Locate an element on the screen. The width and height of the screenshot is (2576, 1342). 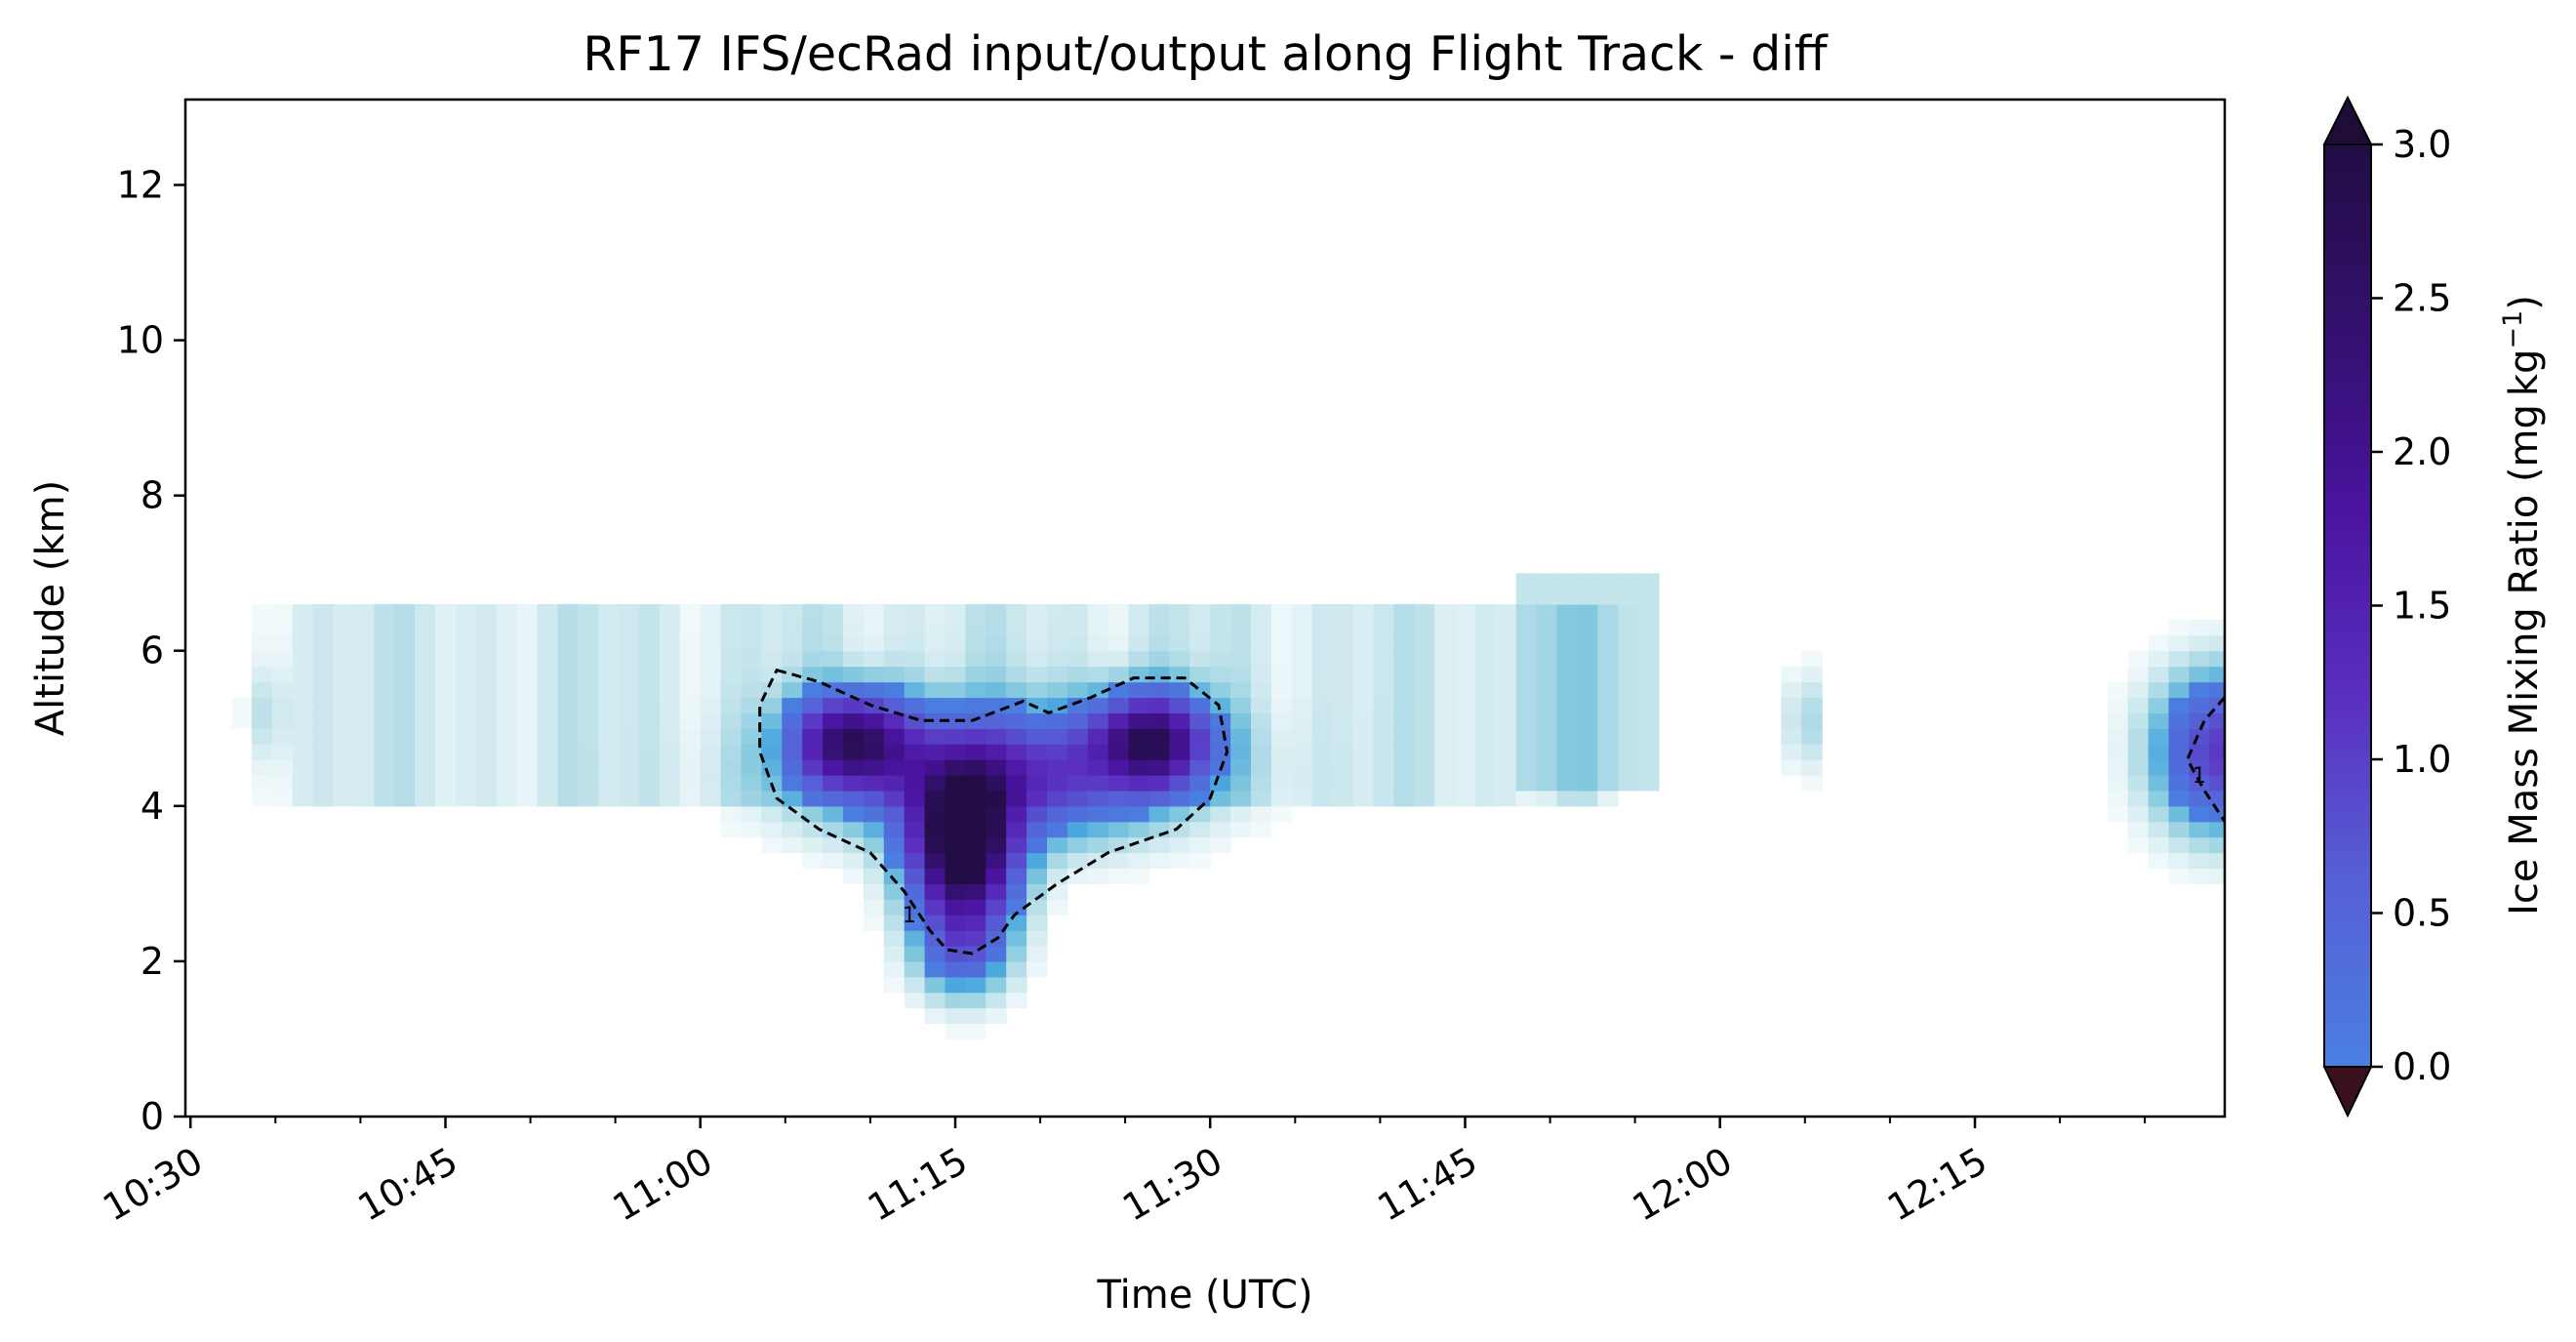
colorbar-tick-label: 1.0 is located at coordinates (2422, 759).